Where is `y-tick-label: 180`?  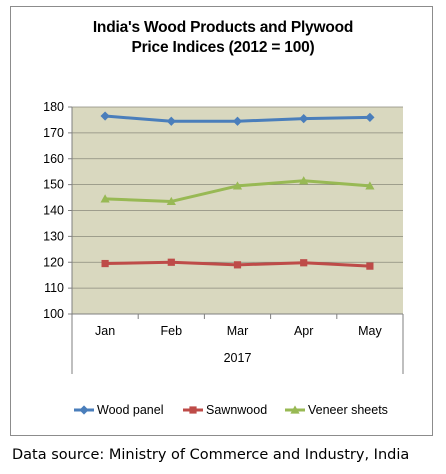
y-tick-label: 180 is located at coordinates (53, 107).